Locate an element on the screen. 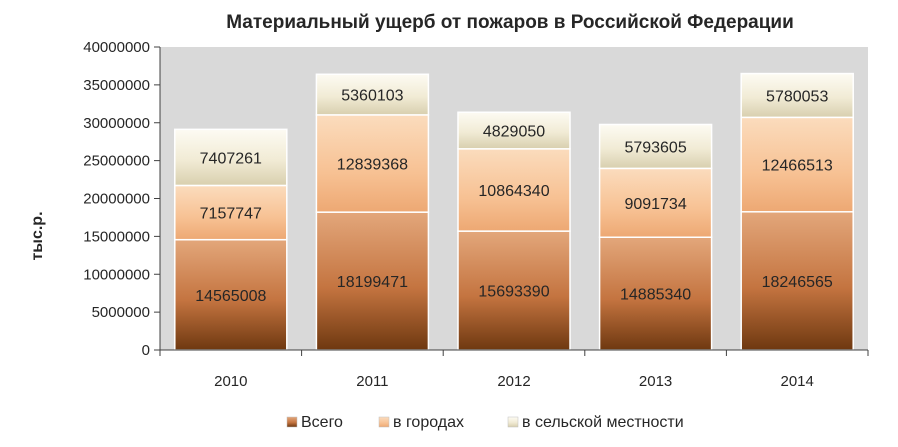 Image resolution: width=898 pixels, height=447 pixels. data-label-2012-s2: 4829050 is located at coordinates (514, 132).